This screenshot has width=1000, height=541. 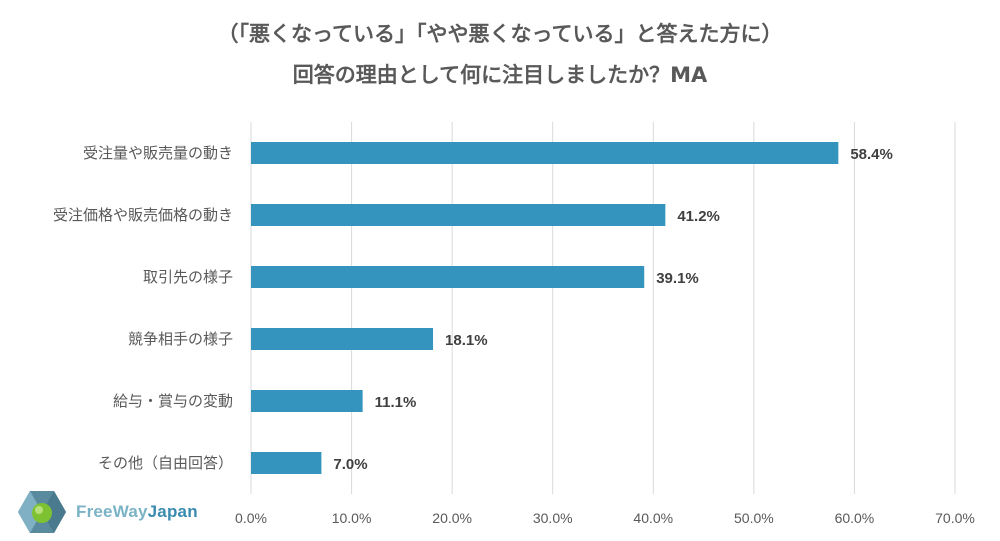 I want to click on freeway-japan-logo-icon, so click(x=42, y=512).